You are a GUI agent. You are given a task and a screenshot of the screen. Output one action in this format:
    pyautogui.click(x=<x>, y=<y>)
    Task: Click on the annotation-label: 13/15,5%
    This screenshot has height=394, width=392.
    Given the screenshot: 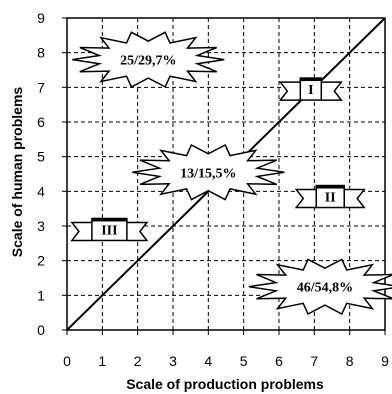 What is the action you would take?
    pyautogui.click(x=208, y=173)
    